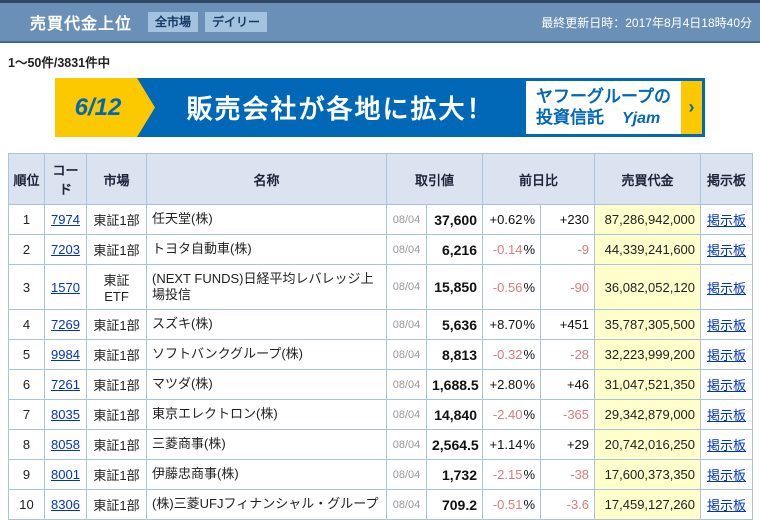 The image size is (760, 520). Describe the element at coordinates (512, 384) in the screenshot. I see `change-pct-cell: +2.80%` at that location.